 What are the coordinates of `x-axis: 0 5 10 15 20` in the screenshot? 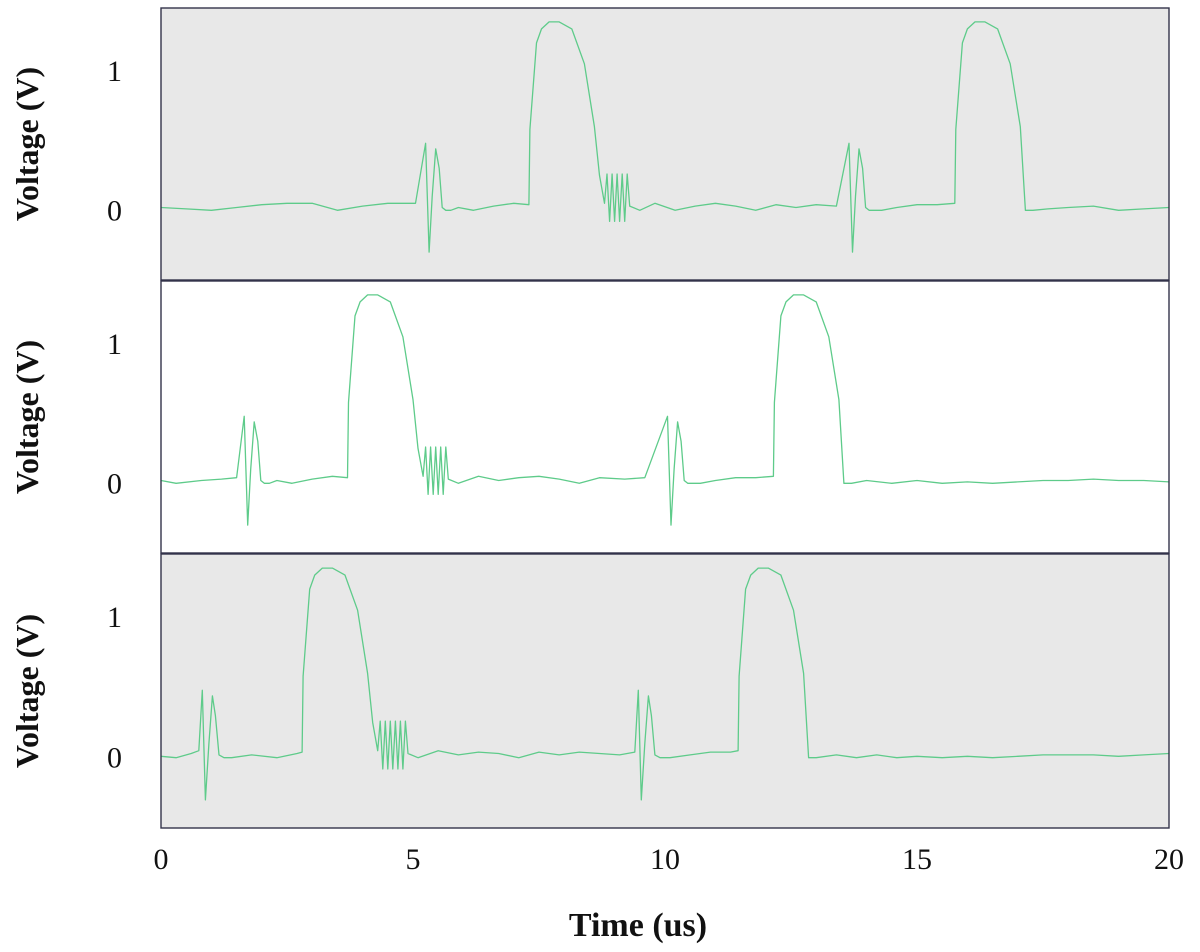 It's located at (669, 859).